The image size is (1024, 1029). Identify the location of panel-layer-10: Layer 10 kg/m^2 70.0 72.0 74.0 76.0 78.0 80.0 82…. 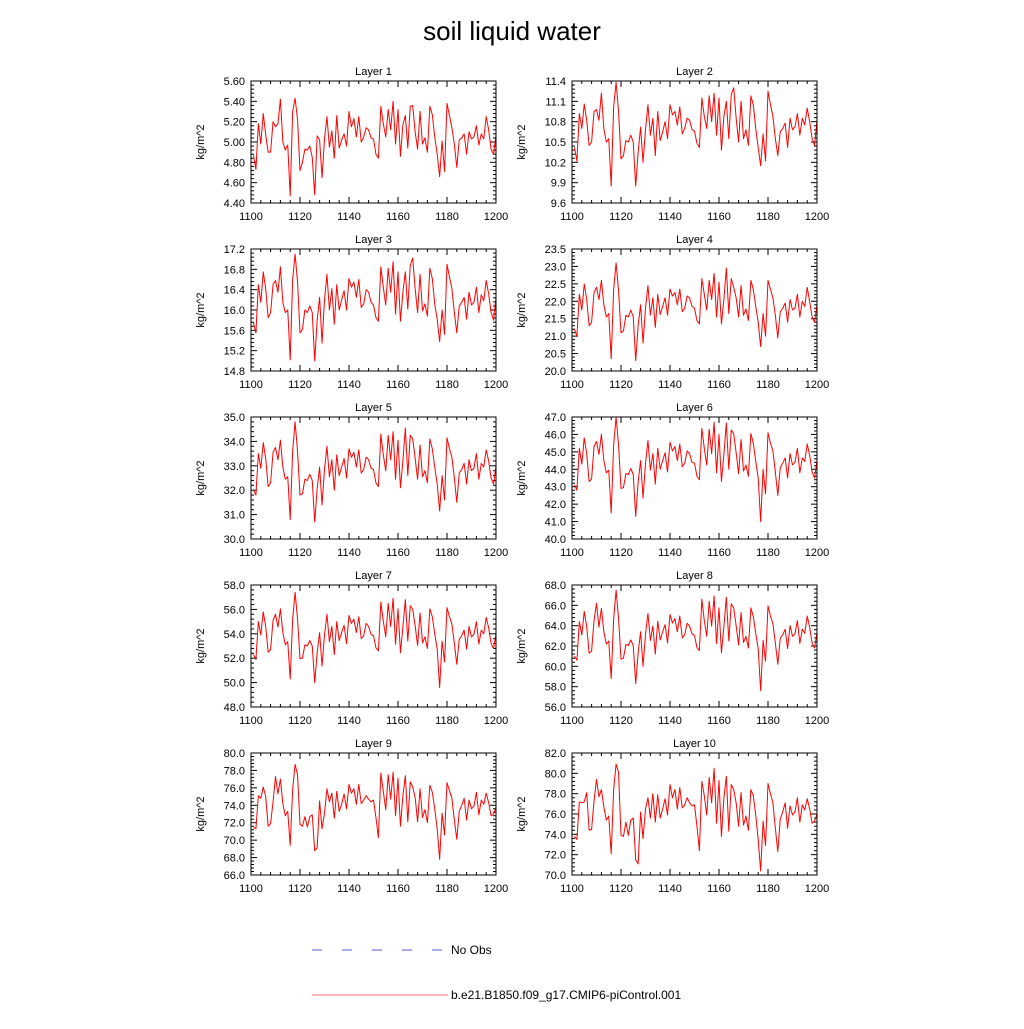
(672, 816).